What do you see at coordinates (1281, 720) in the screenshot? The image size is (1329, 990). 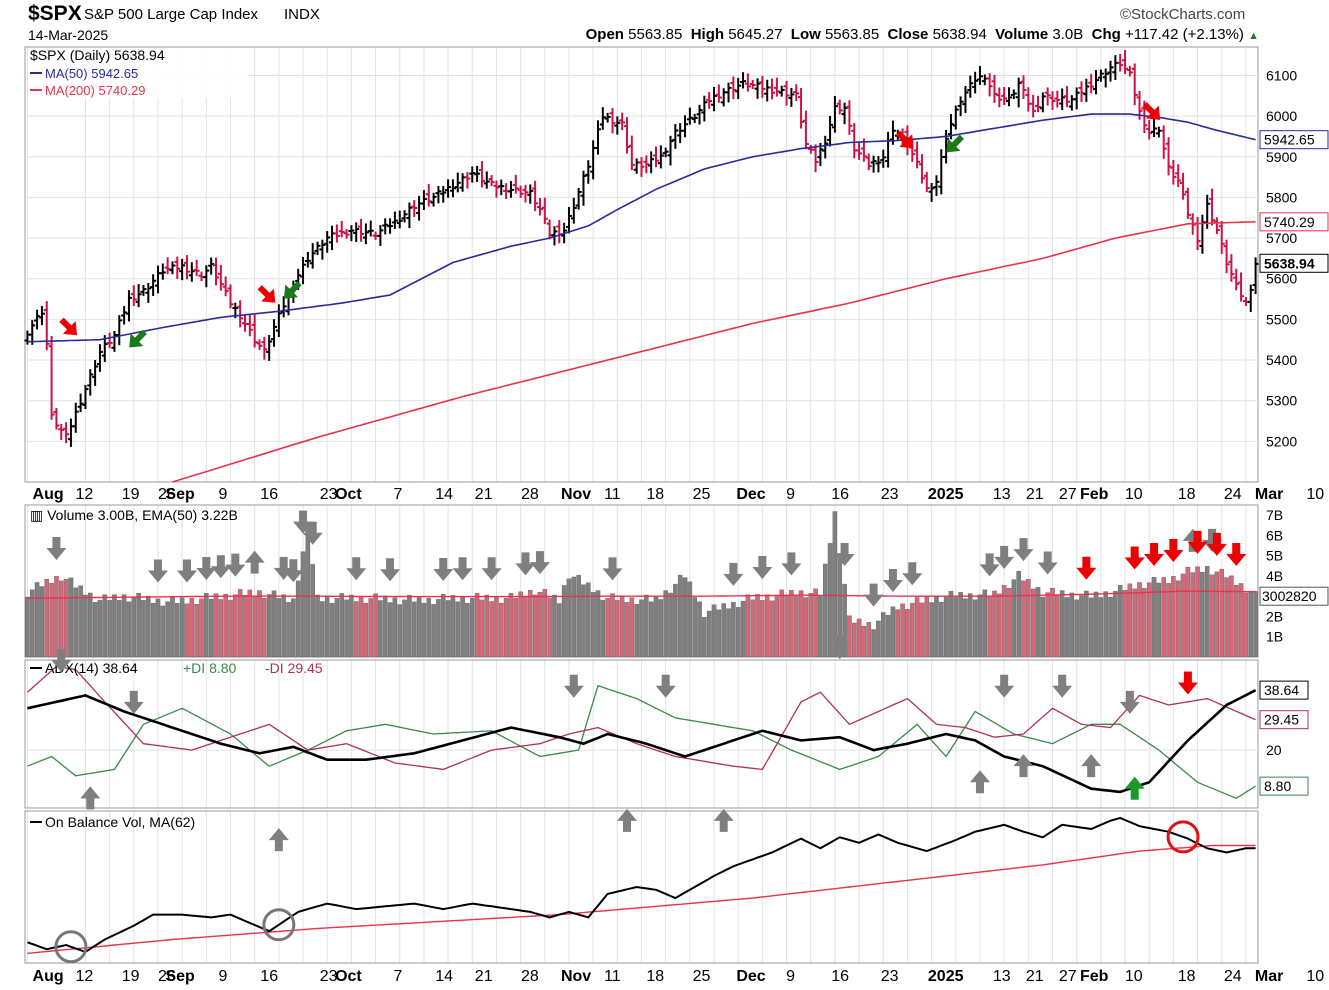 I see `adx-last-value: 29.45` at bounding box center [1281, 720].